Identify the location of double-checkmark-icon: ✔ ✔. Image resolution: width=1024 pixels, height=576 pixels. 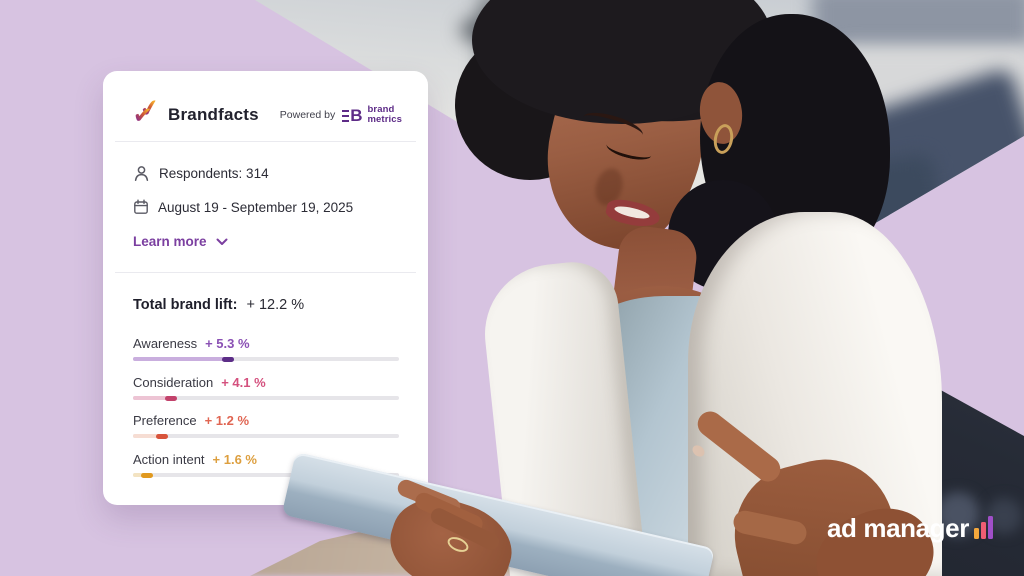
(149, 111).